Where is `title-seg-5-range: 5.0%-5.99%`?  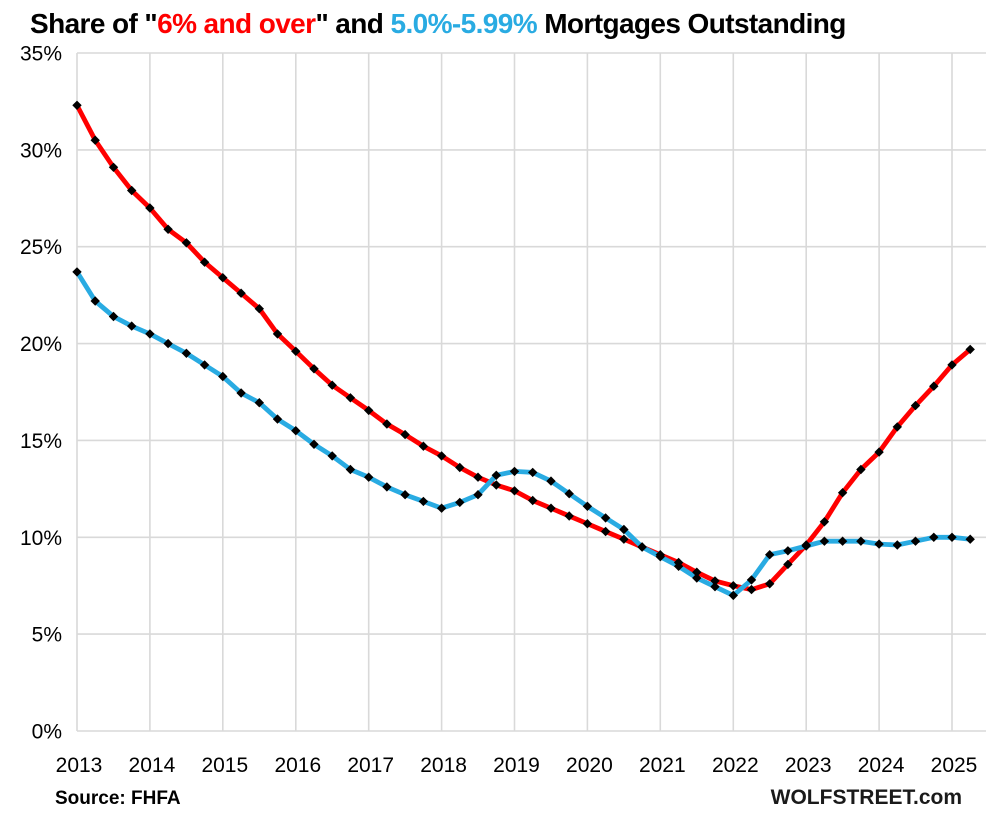 title-seg-5-range: 5.0%-5.99% is located at coordinates (464, 23).